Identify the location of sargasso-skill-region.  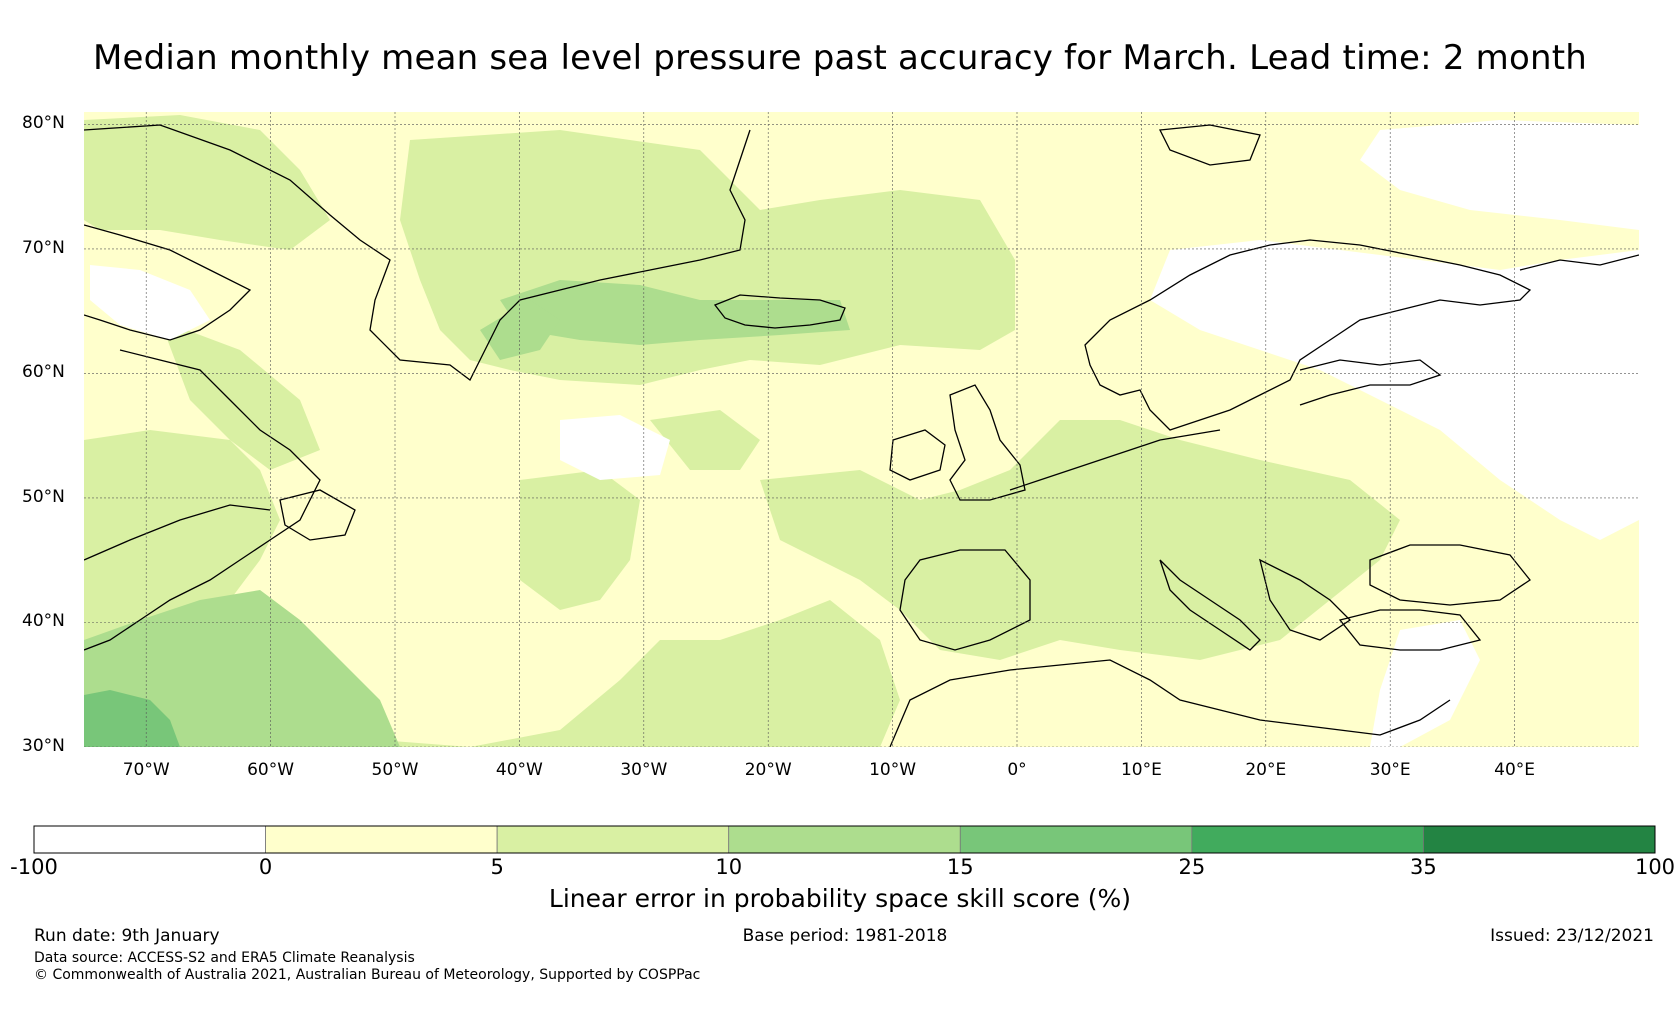
(132, 718).